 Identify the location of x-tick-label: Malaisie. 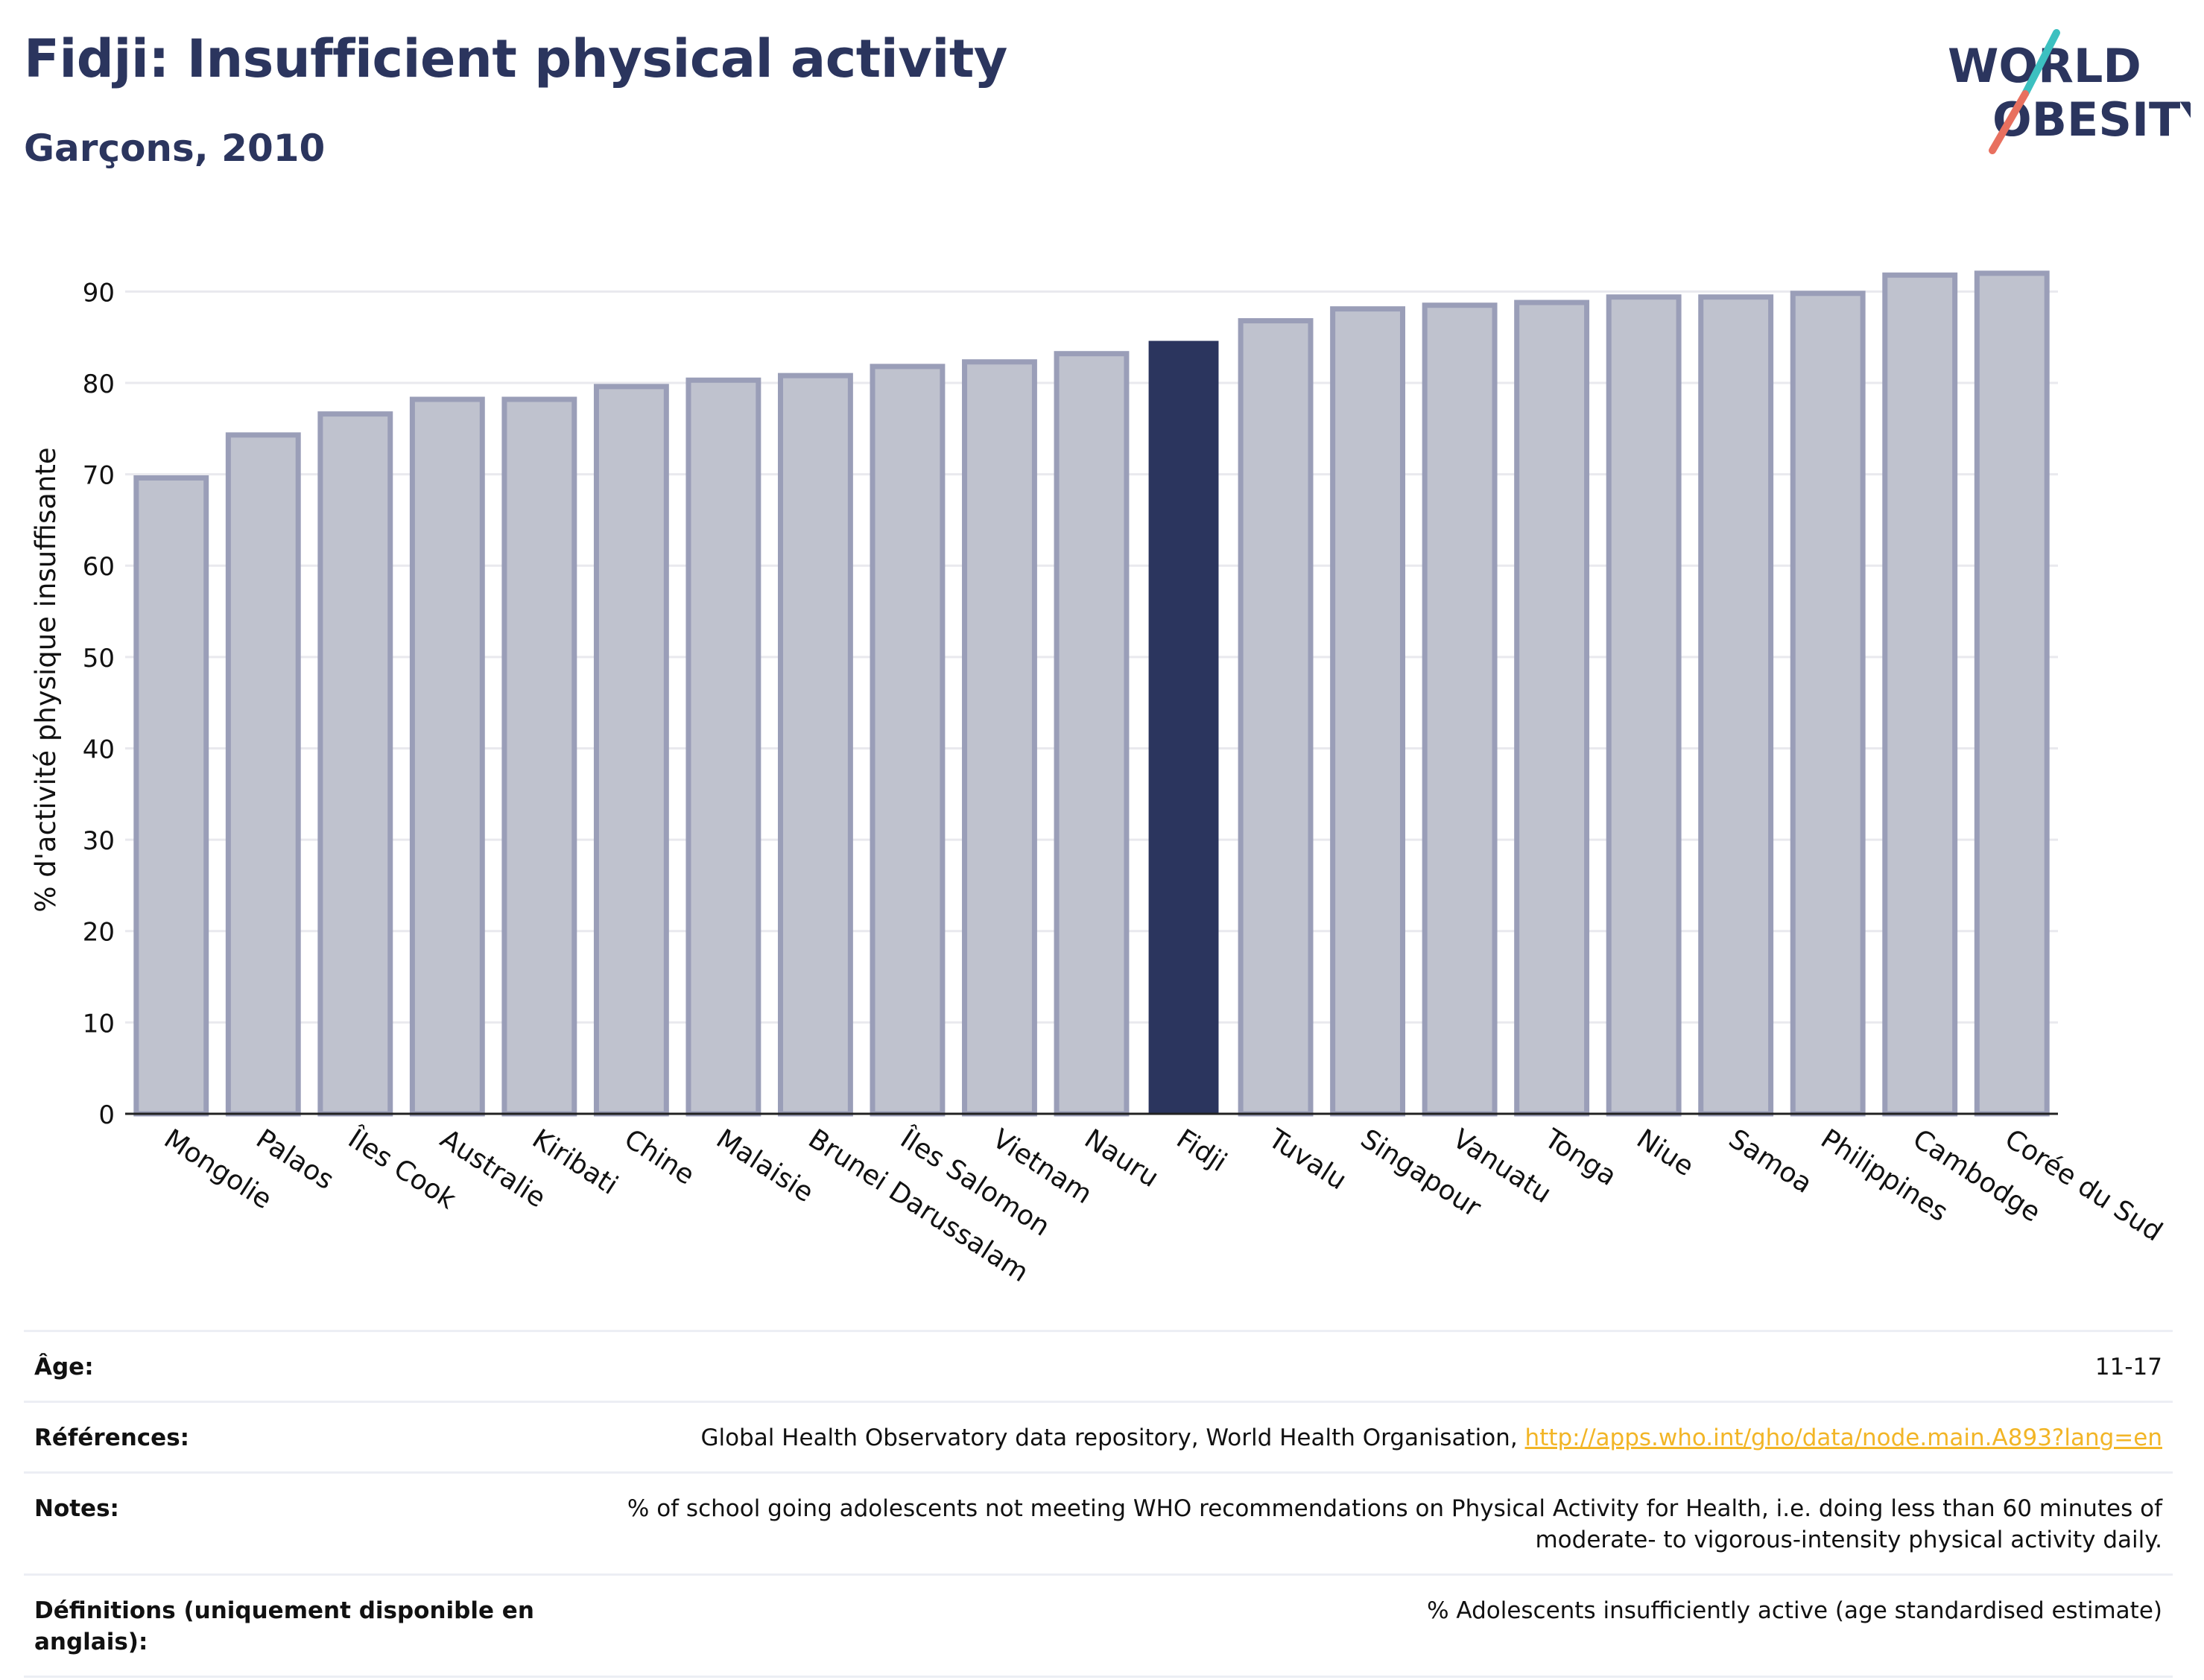
(765, 1165).